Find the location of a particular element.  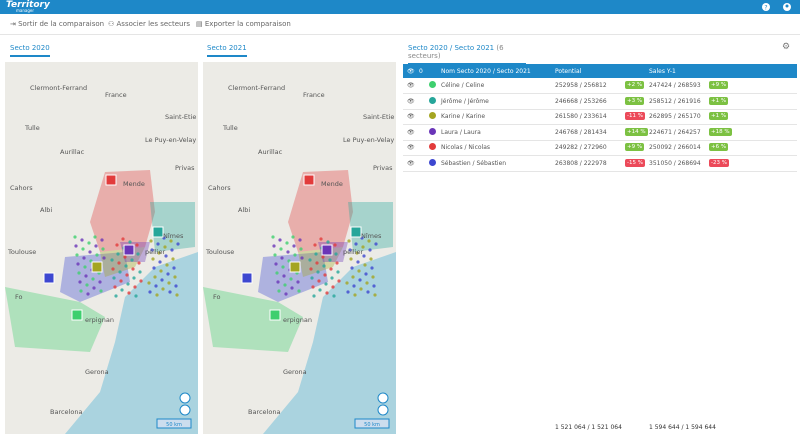

map-label: Gerona is located at coordinates (97, 372).